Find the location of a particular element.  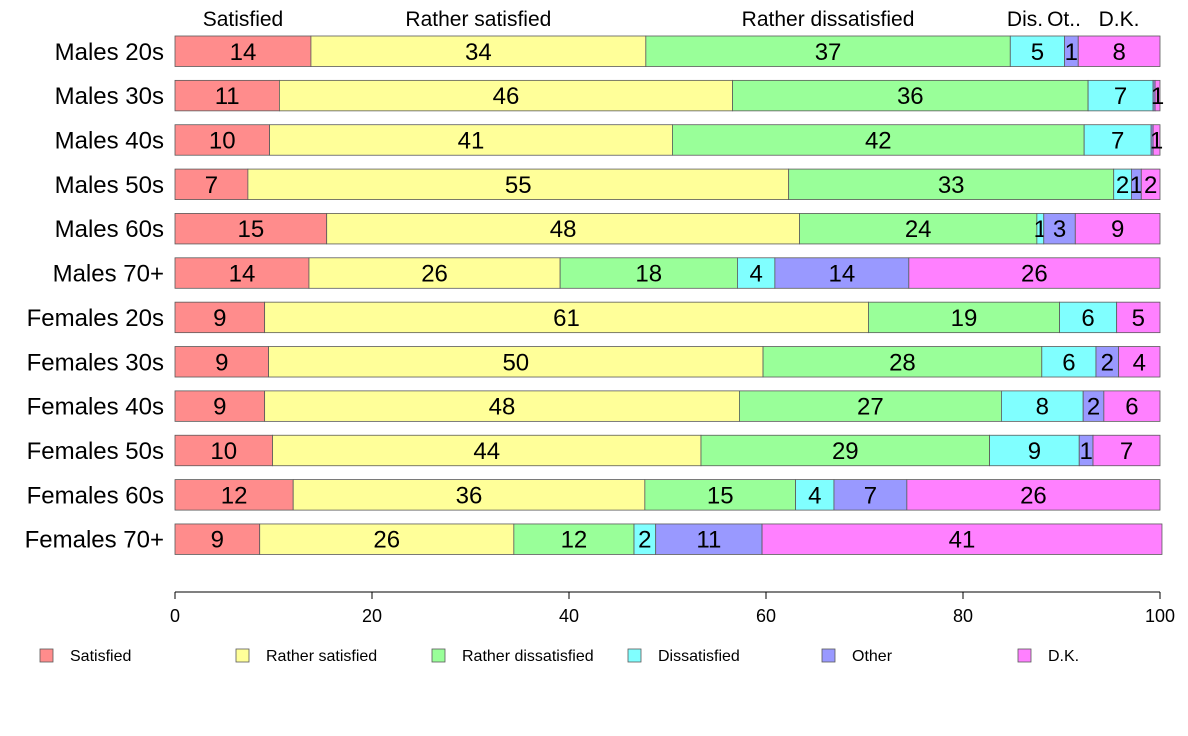

bar-row: 9 26 12 2 11 41 is located at coordinates (668, 539).